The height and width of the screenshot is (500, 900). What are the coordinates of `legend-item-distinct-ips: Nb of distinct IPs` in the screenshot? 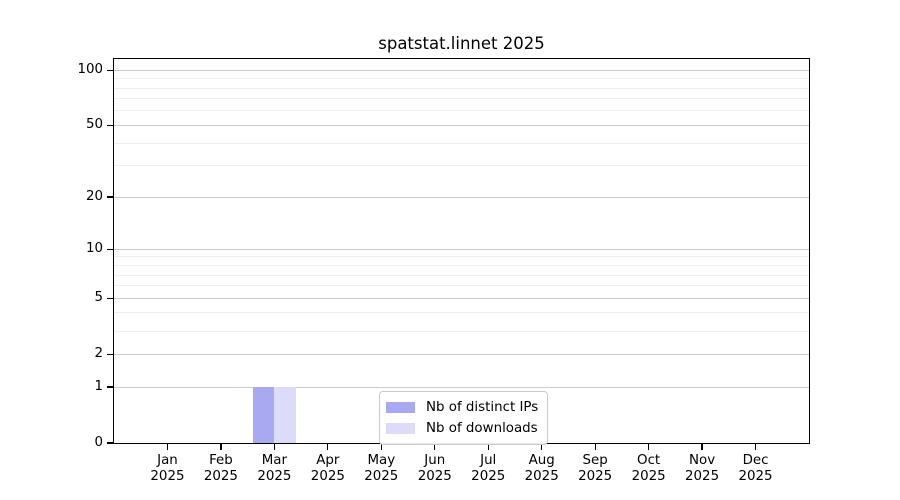 It's located at (462, 407).